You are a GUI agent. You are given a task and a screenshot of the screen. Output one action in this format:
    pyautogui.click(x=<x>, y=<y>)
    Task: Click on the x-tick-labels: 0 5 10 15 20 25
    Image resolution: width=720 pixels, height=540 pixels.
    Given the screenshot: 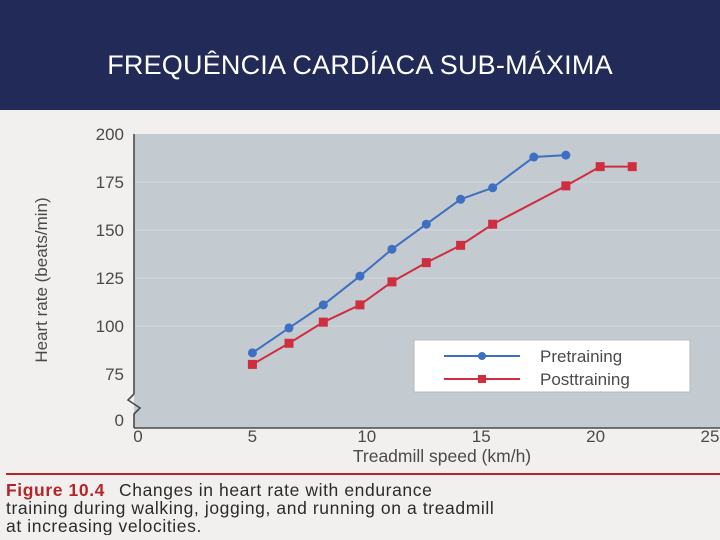 What is the action you would take?
    pyautogui.click(x=426, y=436)
    